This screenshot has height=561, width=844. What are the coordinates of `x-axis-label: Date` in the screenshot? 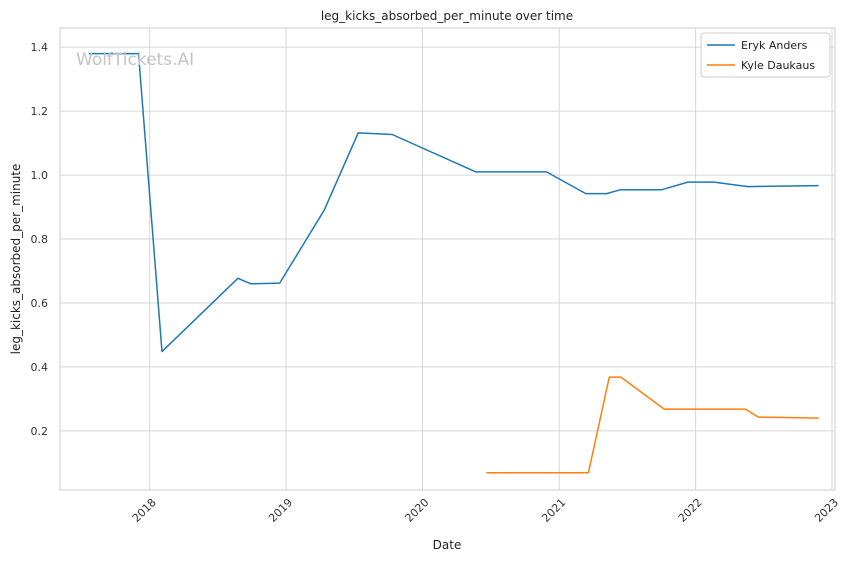 It's located at (447, 545).